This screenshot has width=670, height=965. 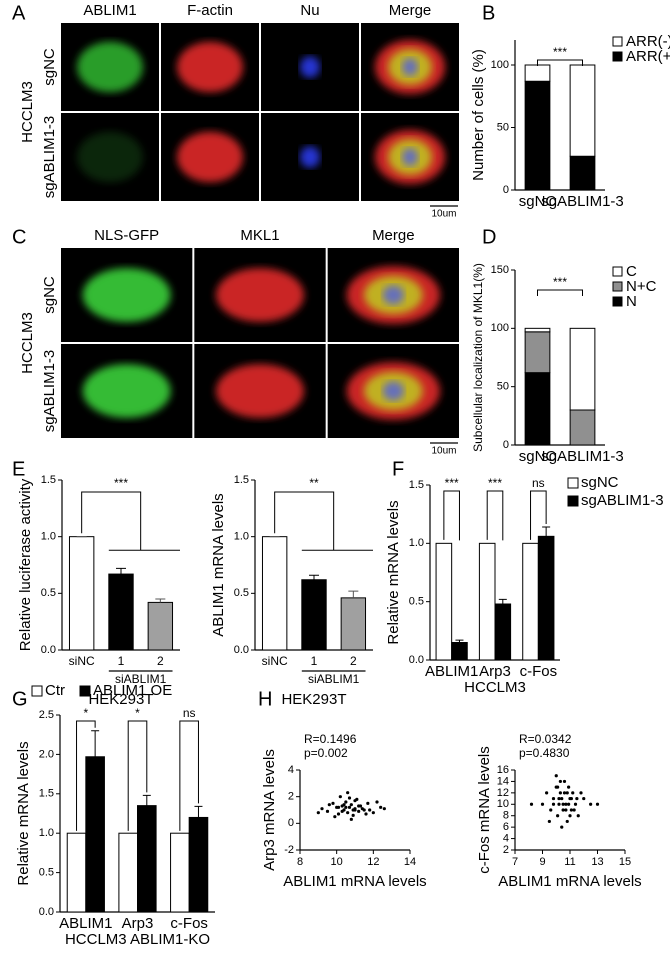 I want to click on y-tick-label: 150, so click(x=500, y=270).